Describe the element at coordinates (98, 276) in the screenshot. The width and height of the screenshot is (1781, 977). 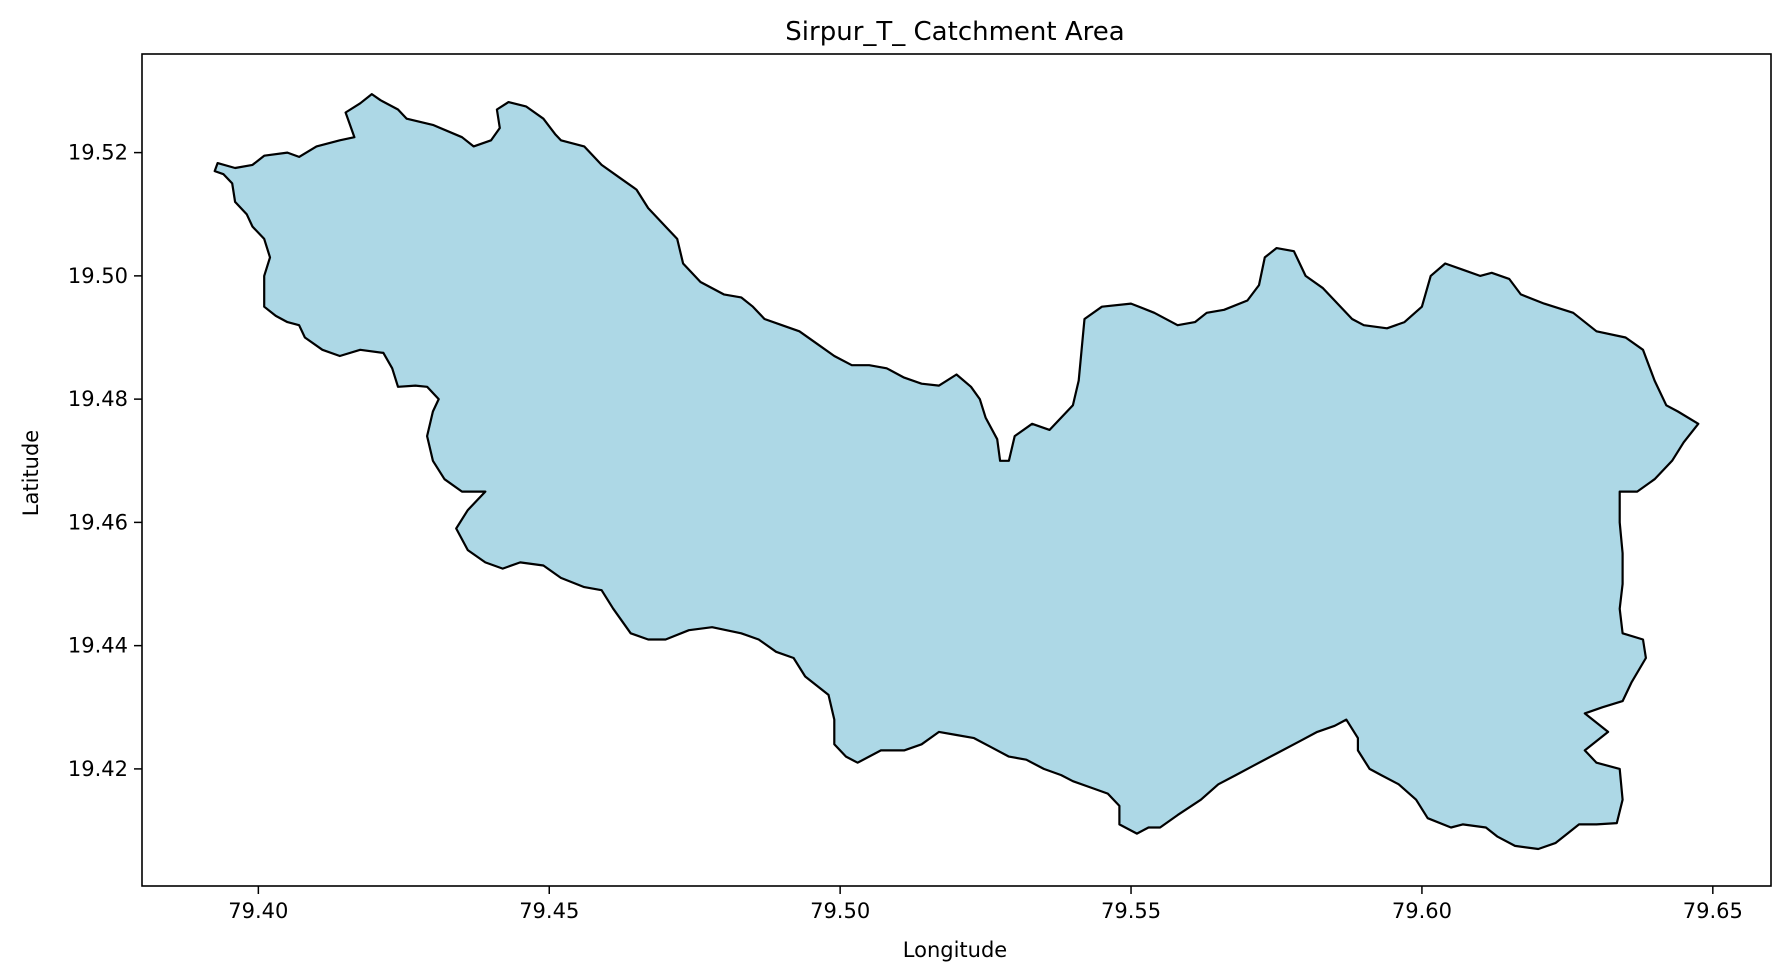
I see `y-tick-label: 19.50` at that location.